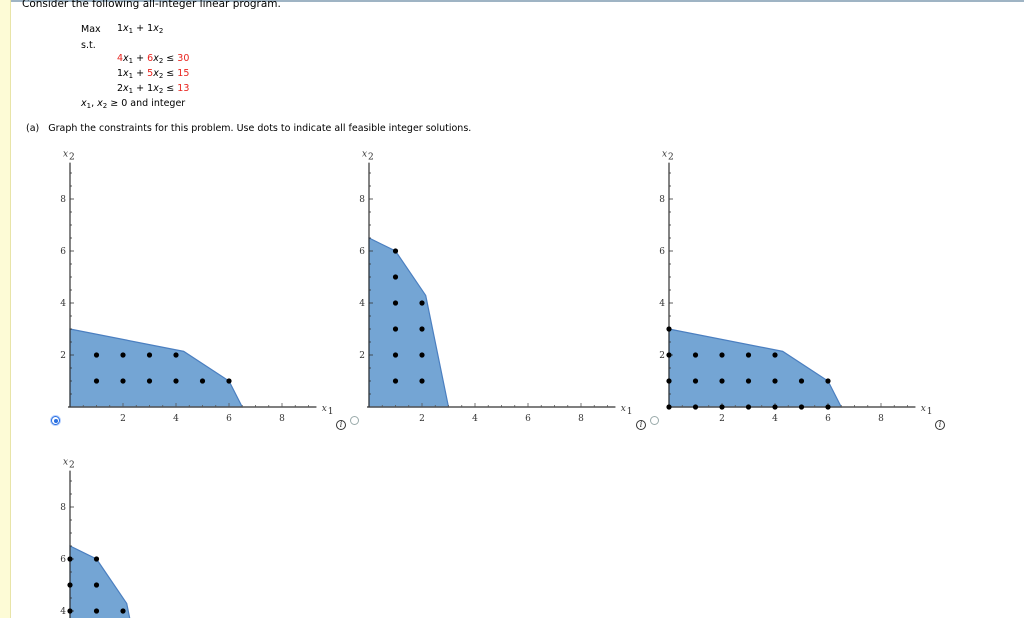  Describe the element at coordinates (88, 45) in the screenshot. I see `st-label: s.t.` at that location.